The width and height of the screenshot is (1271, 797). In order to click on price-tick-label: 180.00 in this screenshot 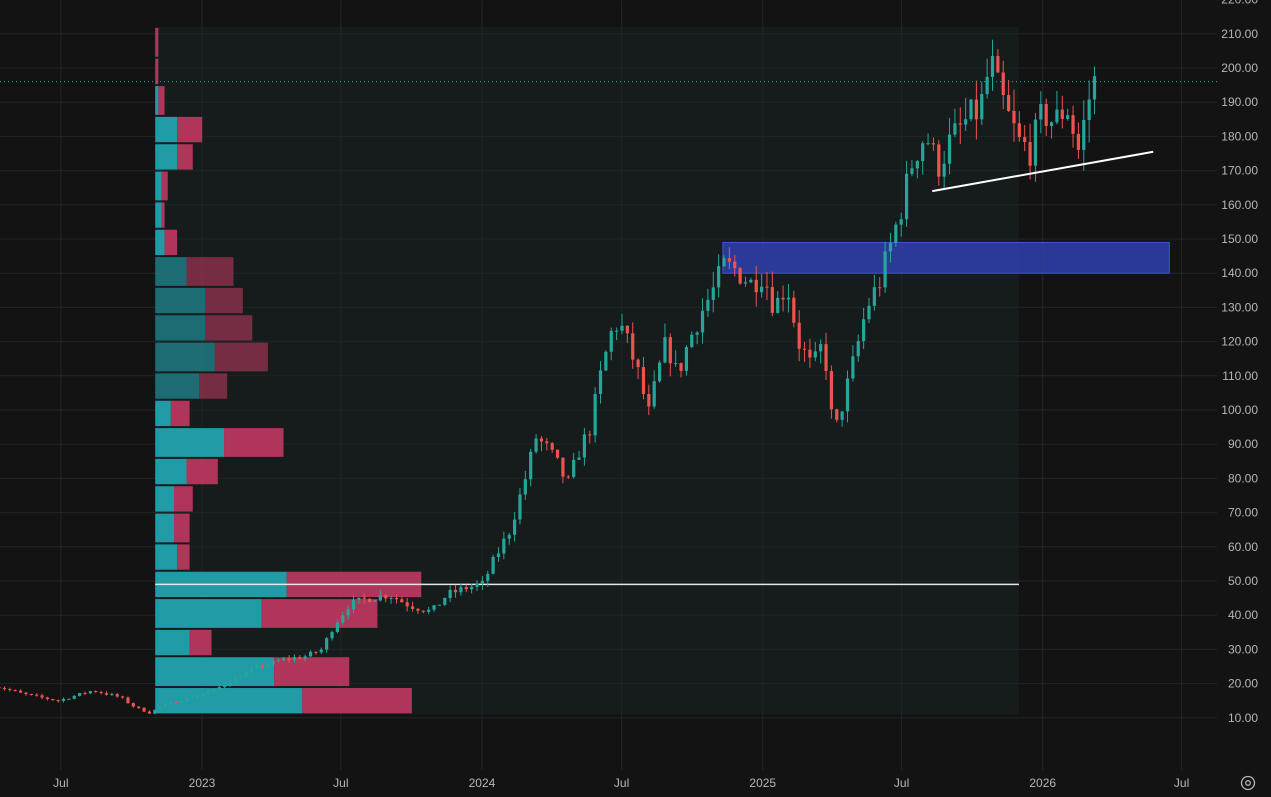, I will do `click(1239, 136)`.